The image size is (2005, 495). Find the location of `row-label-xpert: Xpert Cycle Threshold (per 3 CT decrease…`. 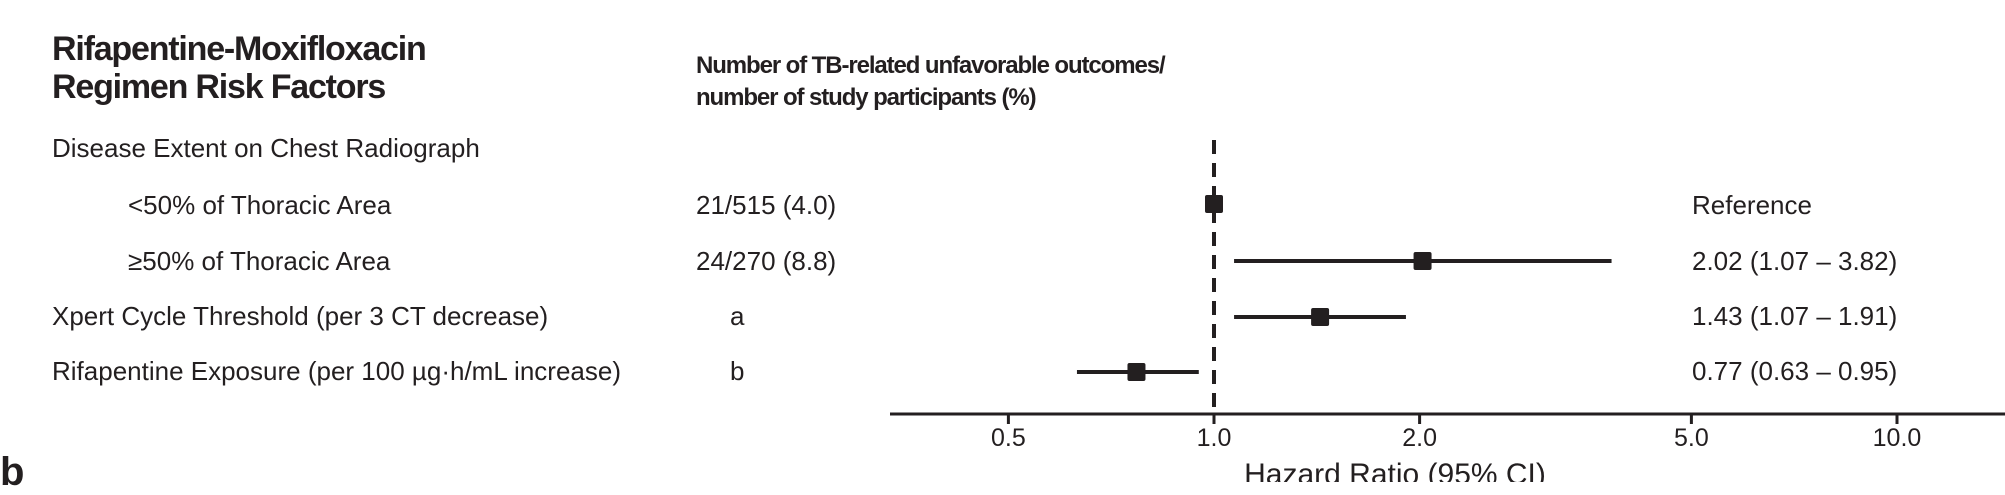

row-label-xpert: Xpert Cycle Threshold (per 3 CT decrease… is located at coordinates (300, 316).